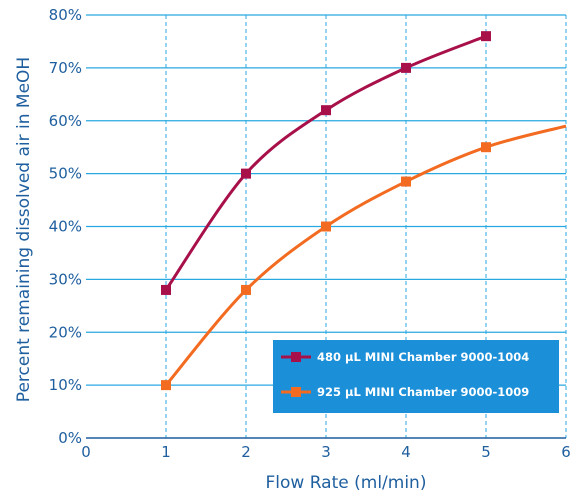  What do you see at coordinates (65, 68) in the screenshot?
I see `y-tick-label: 70%` at bounding box center [65, 68].